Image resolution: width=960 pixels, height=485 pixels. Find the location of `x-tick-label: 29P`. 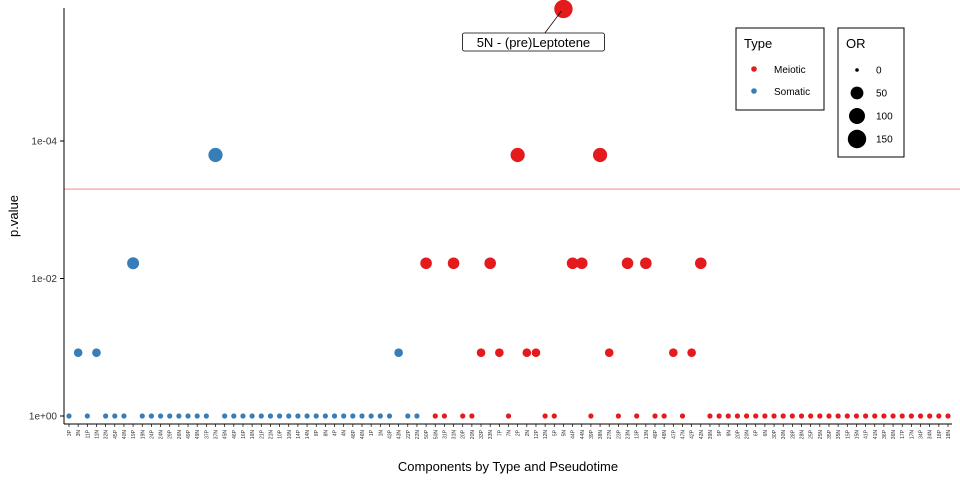

x-tick-label: 29P is located at coordinates (171, 434).